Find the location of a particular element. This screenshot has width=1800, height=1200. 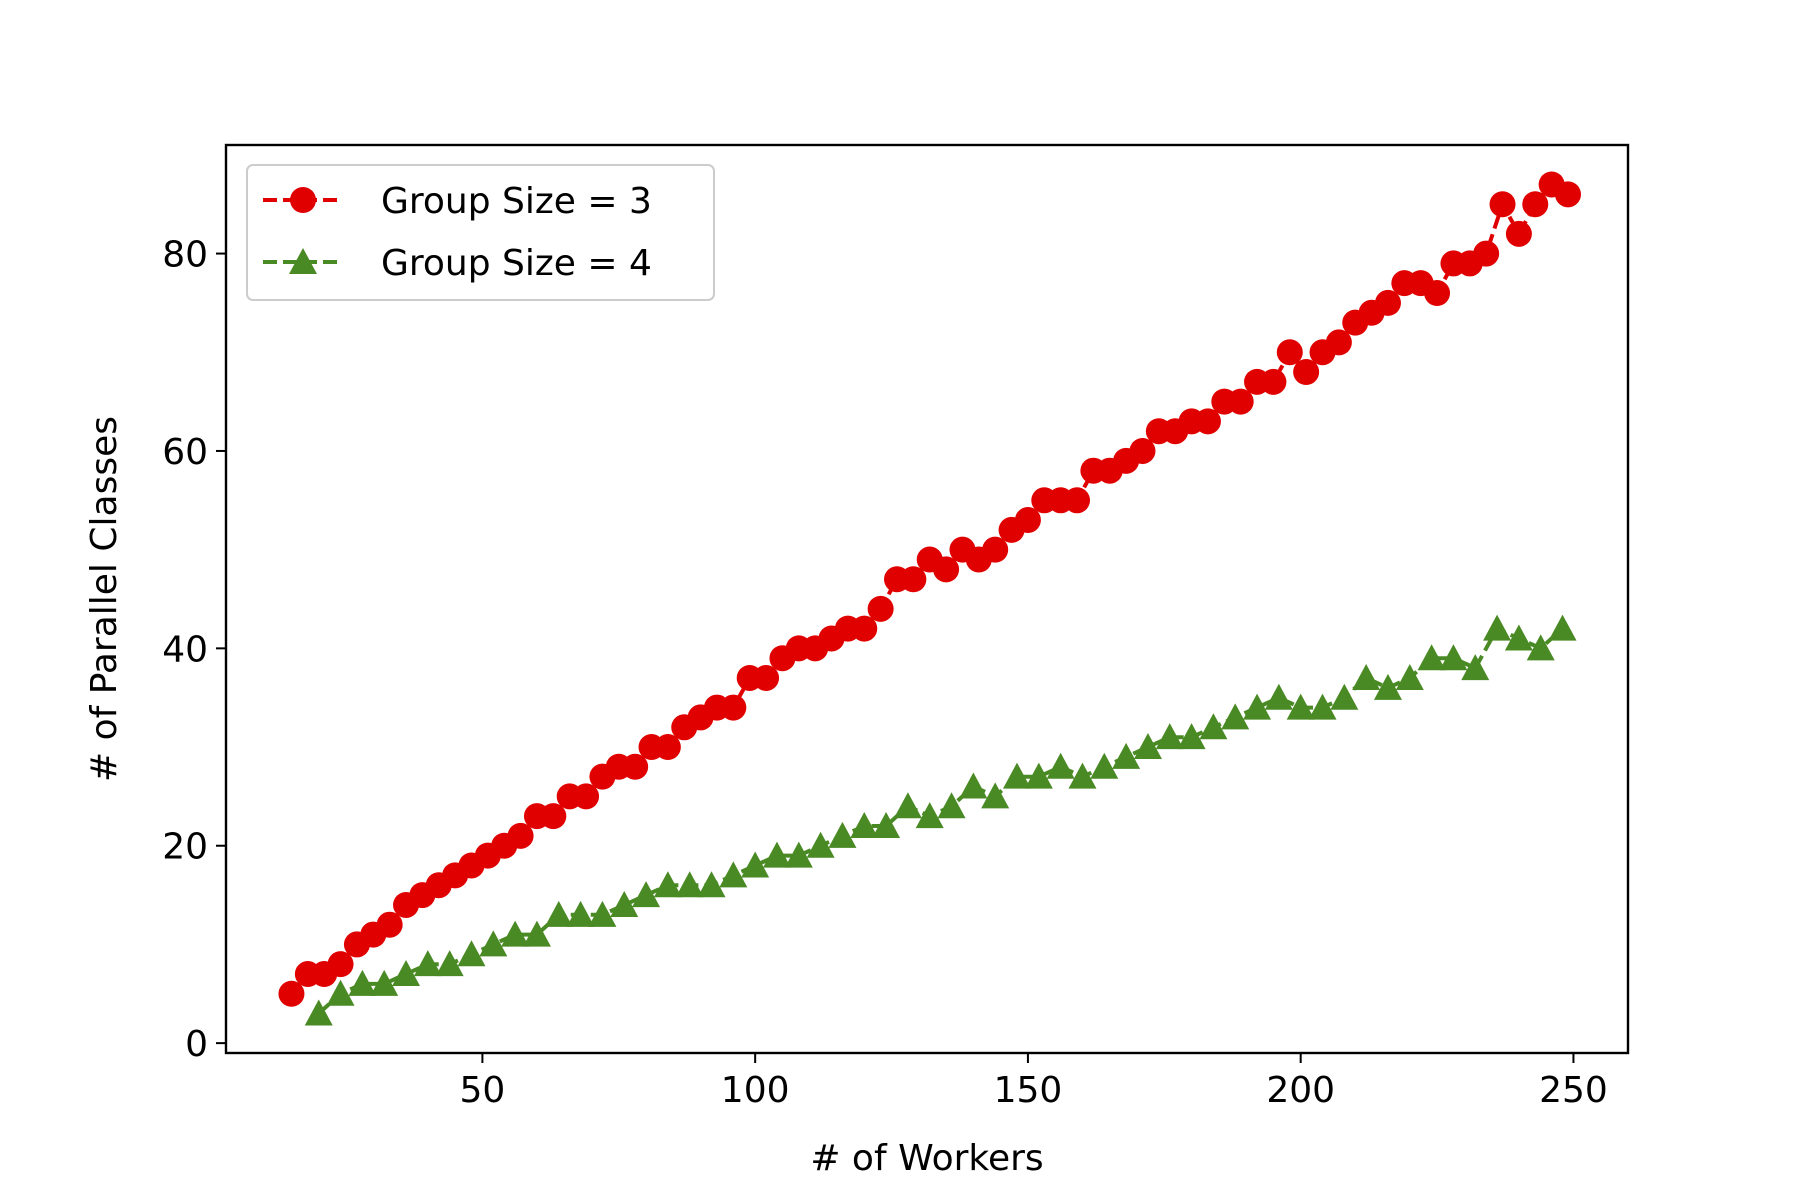

legend: Group Size = 3 Group Size = 4 is located at coordinates (480, 232).